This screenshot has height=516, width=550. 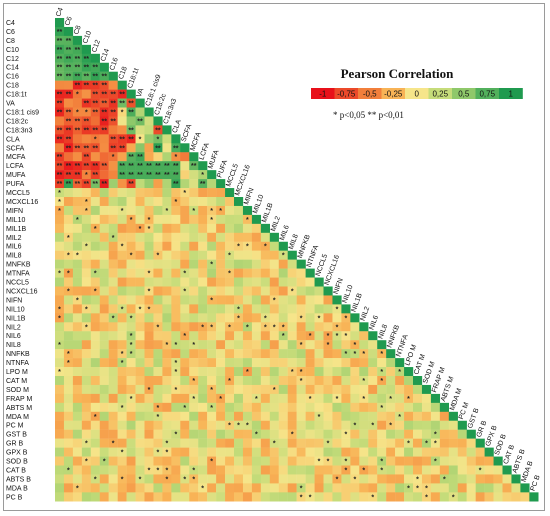 What do you see at coordinates (15, 166) in the screenshot?
I see `row-label: LCFA` at bounding box center [15, 166].